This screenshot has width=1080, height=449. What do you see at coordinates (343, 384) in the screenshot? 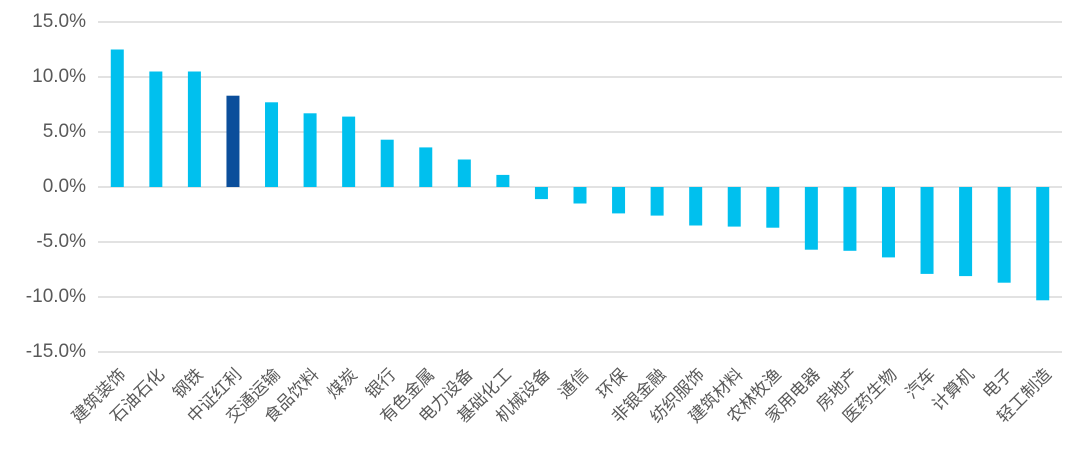
I see `x-tick-label: 煤炭` at bounding box center [343, 384].